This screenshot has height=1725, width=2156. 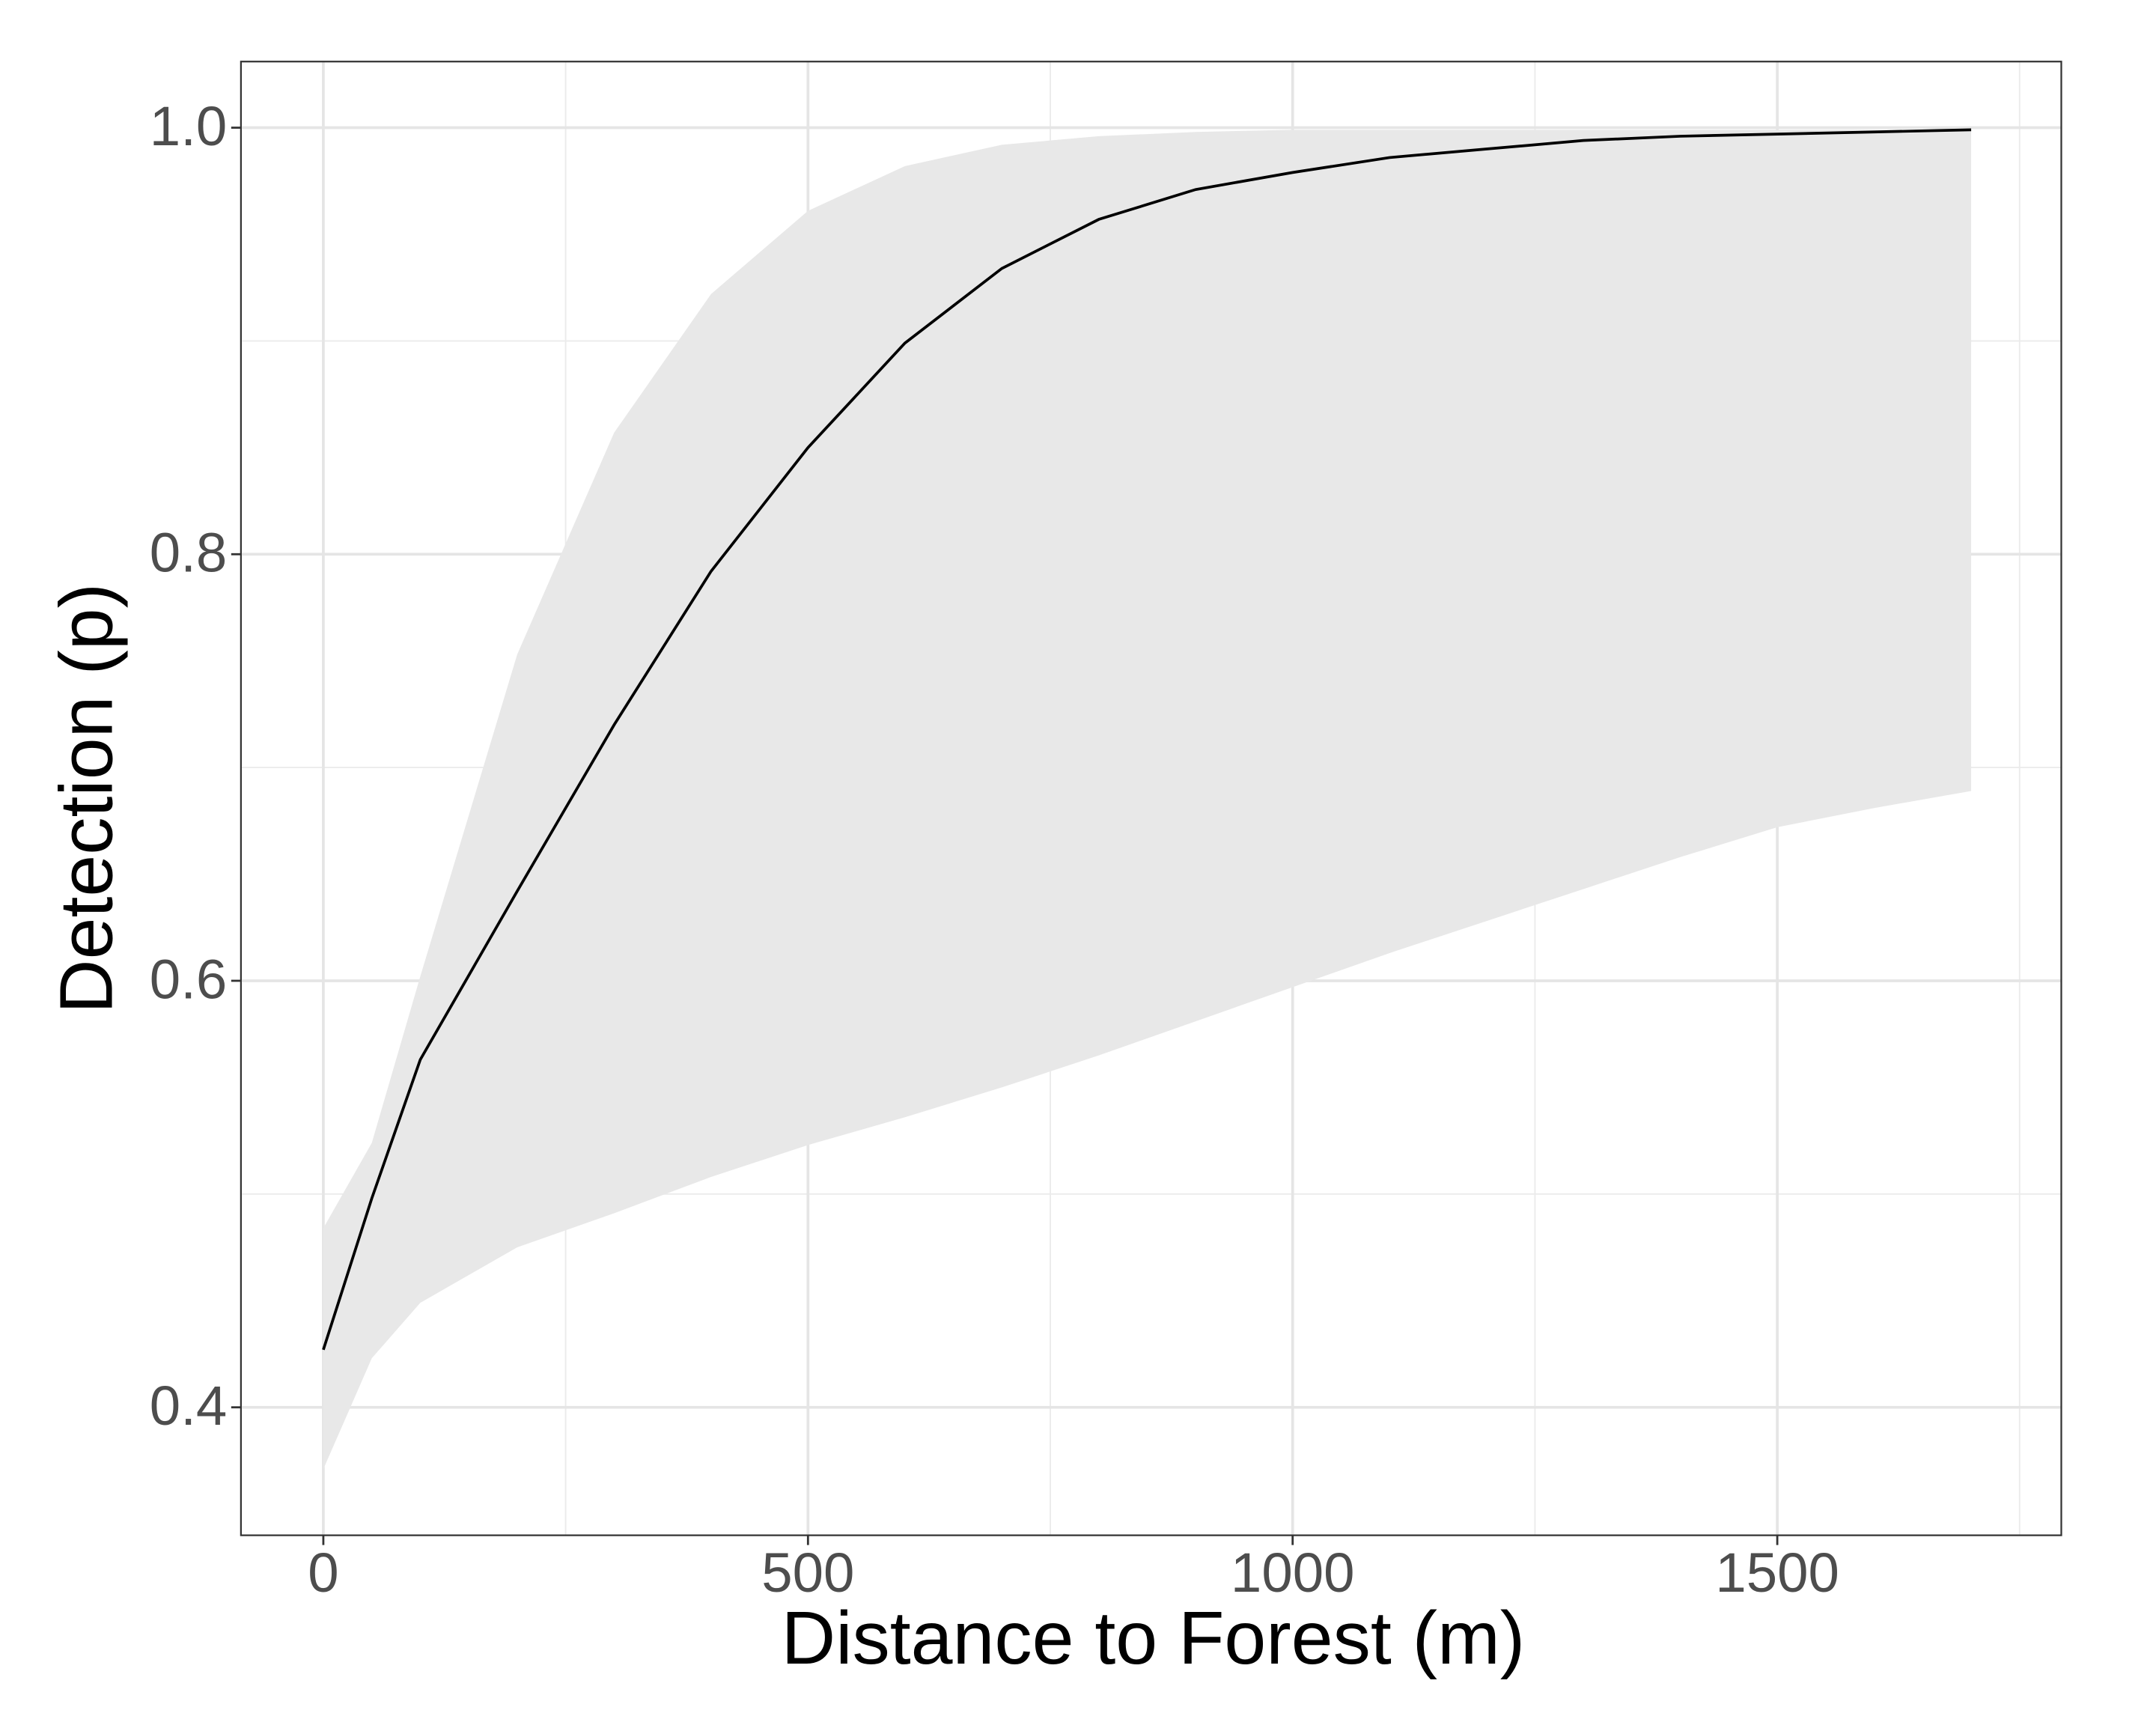 I want to click on x-tick-label: 1000, so click(x=1293, y=1573).